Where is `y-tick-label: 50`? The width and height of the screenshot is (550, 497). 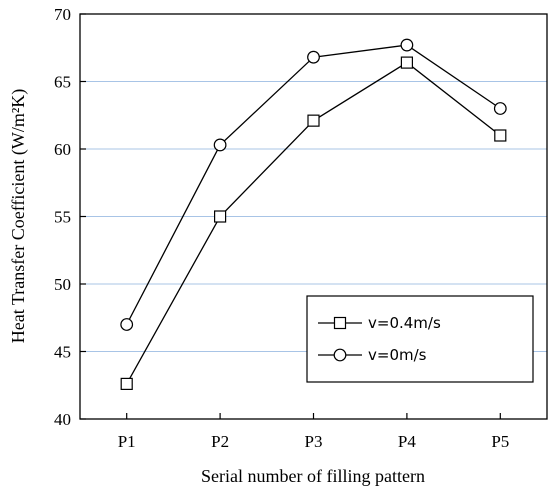
y-tick-label: 50 is located at coordinates (62, 284).